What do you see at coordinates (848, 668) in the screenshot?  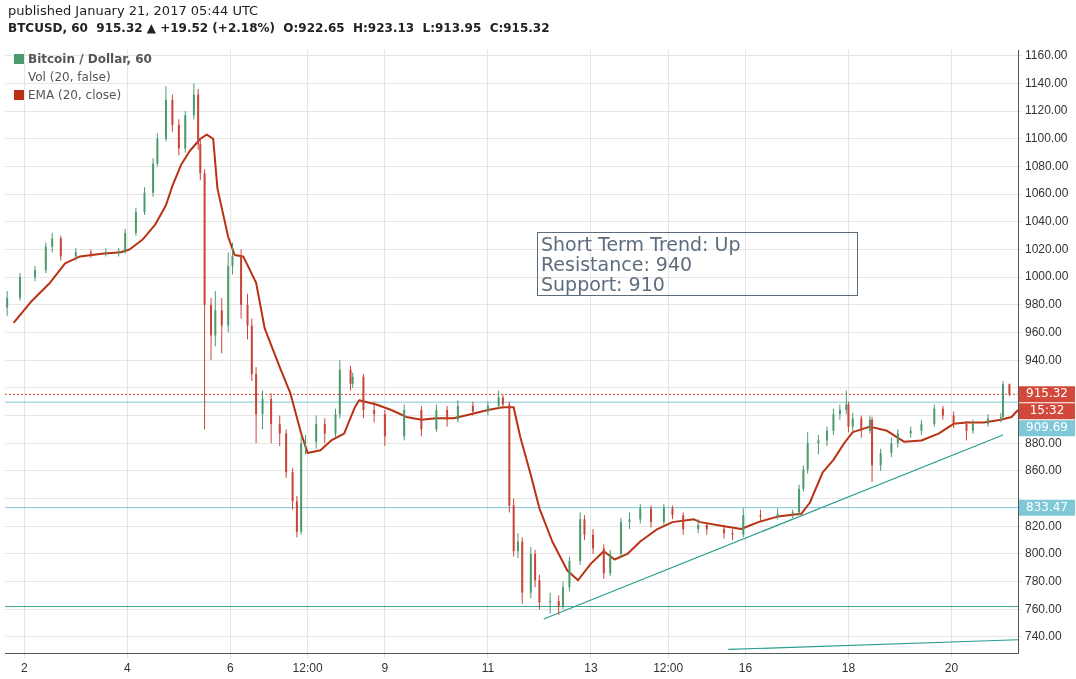 I see `x-tick-label: 18` at bounding box center [848, 668].